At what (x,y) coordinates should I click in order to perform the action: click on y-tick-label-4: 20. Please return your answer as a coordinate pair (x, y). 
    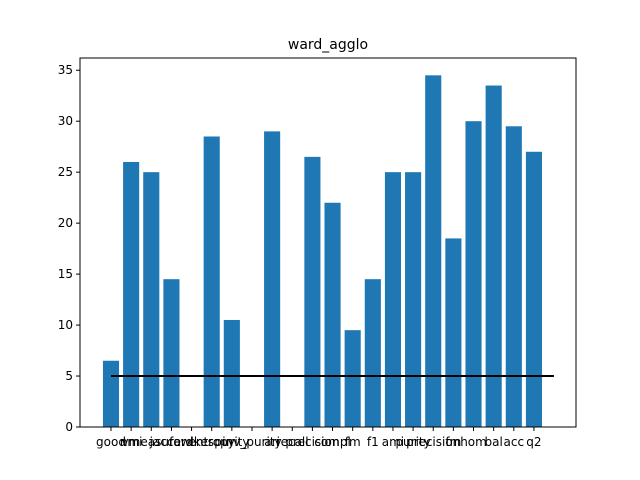
    Looking at the image, I should click on (65, 223).